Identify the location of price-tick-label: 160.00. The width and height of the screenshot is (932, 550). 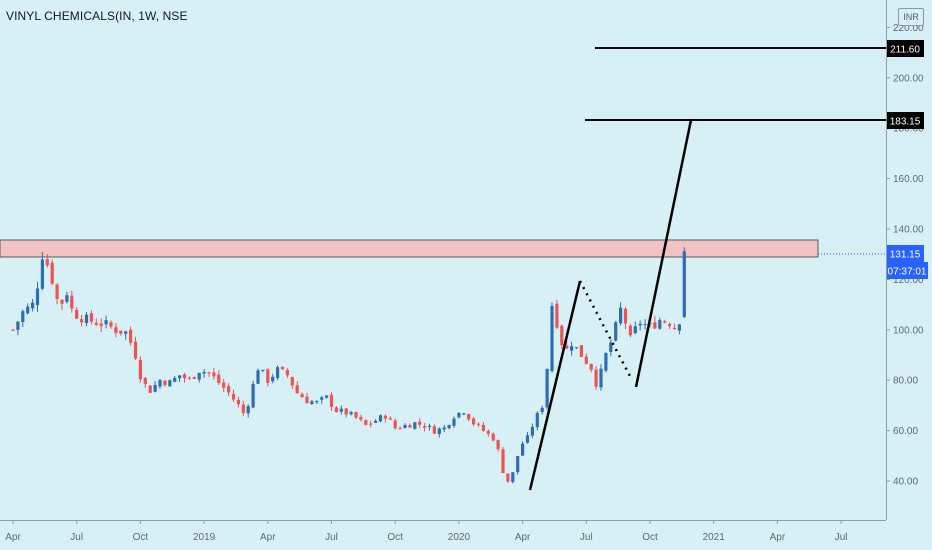
(908, 179).